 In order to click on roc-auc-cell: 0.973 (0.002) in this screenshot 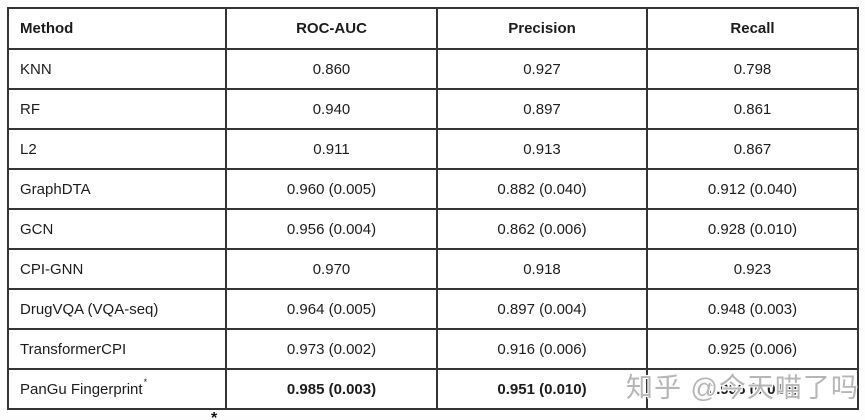, I will do `click(331, 349)`.